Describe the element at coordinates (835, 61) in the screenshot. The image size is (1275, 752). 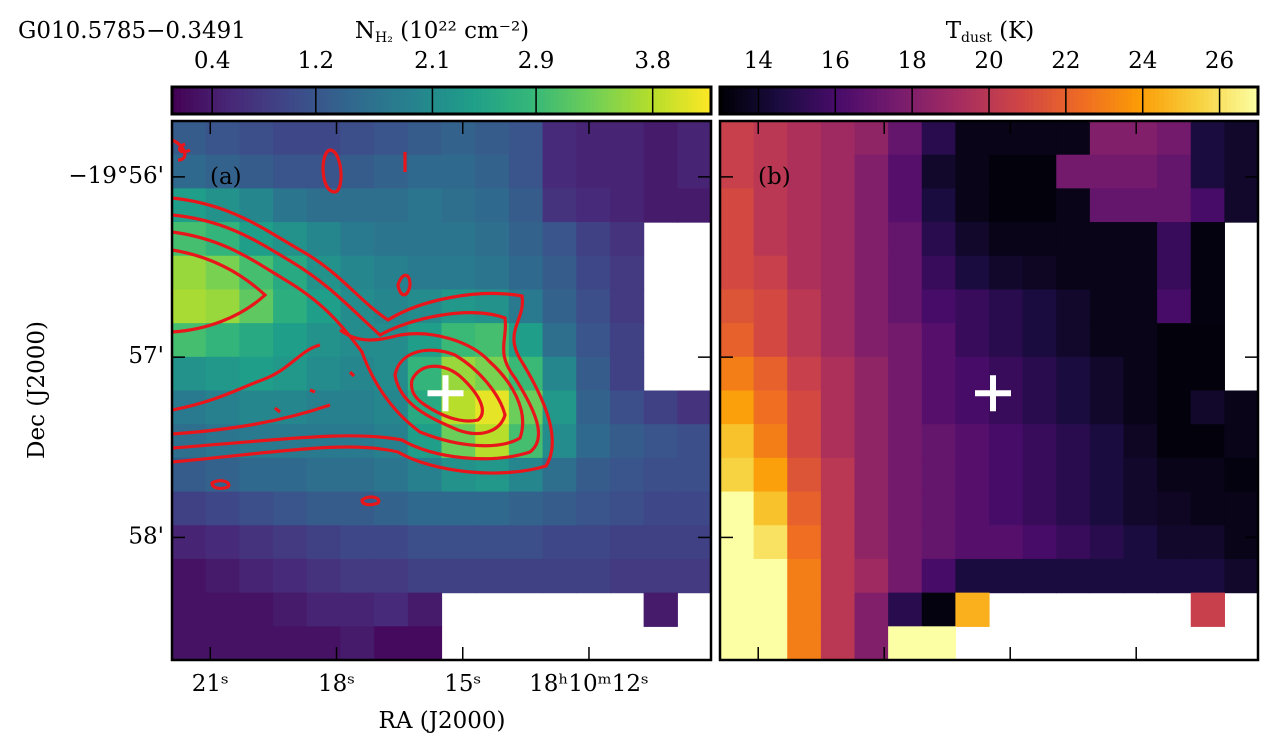
I see `colorbar-tick-label: 16` at that location.